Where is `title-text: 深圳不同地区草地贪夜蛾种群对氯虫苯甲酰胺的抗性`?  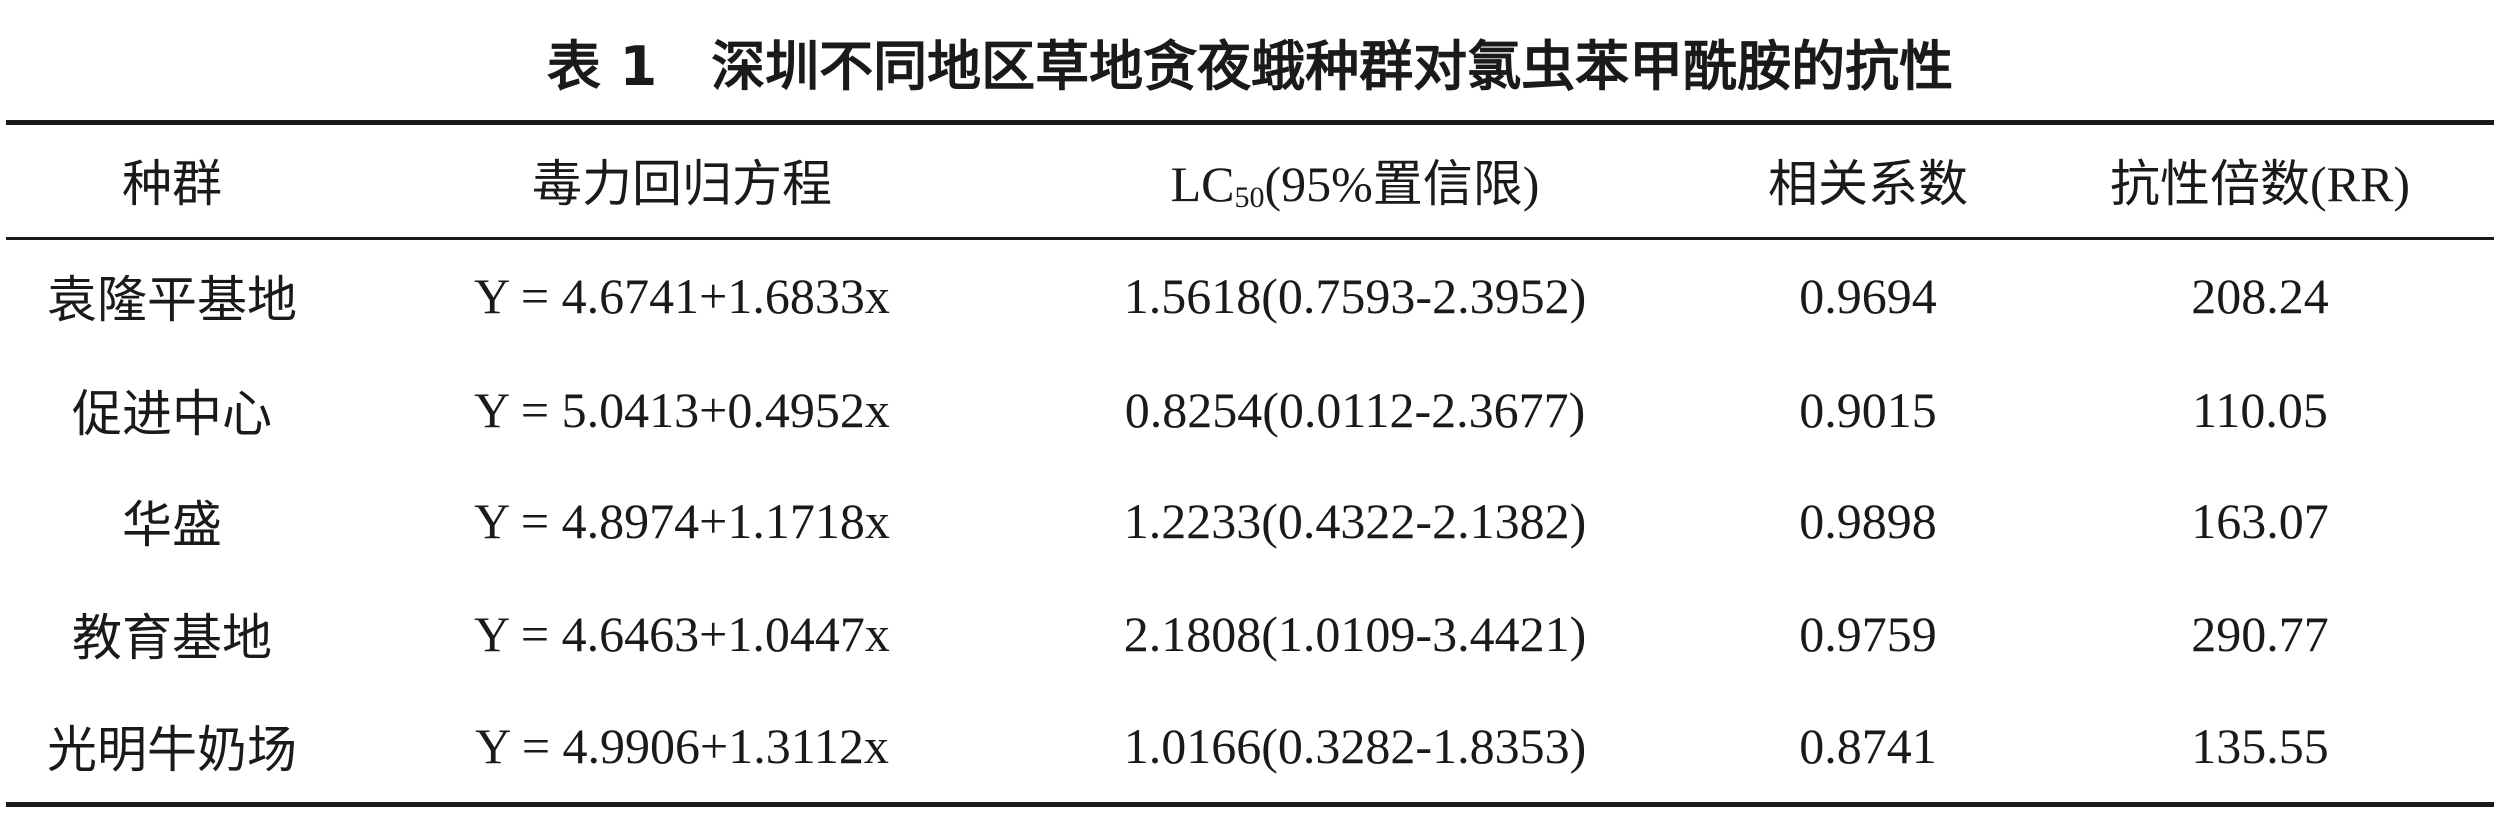 title-text: 深圳不同地区草地贪夜蛾种群对氯虫苯甲酰胺的抗性 is located at coordinates (1332, 66).